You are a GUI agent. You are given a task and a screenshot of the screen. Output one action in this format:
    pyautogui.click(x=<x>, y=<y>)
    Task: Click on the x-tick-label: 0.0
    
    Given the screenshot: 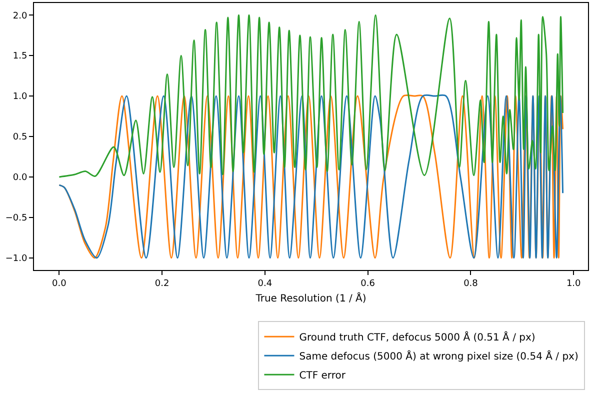 What is the action you would take?
    pyautogui.click(x=59, y=283)
    